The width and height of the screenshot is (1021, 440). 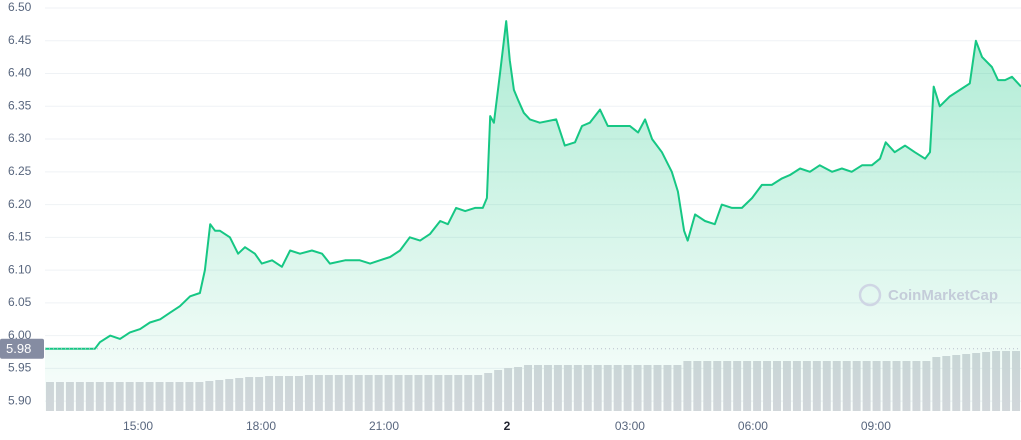 I want to click on y-tick-label: 6.05, so click(x=20, y=302).